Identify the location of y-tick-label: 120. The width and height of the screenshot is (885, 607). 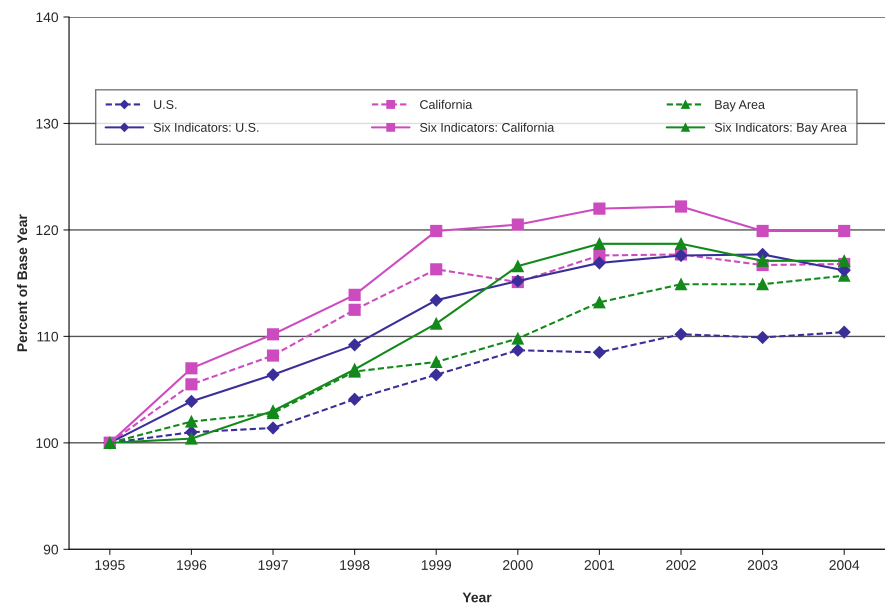
(47, 230).